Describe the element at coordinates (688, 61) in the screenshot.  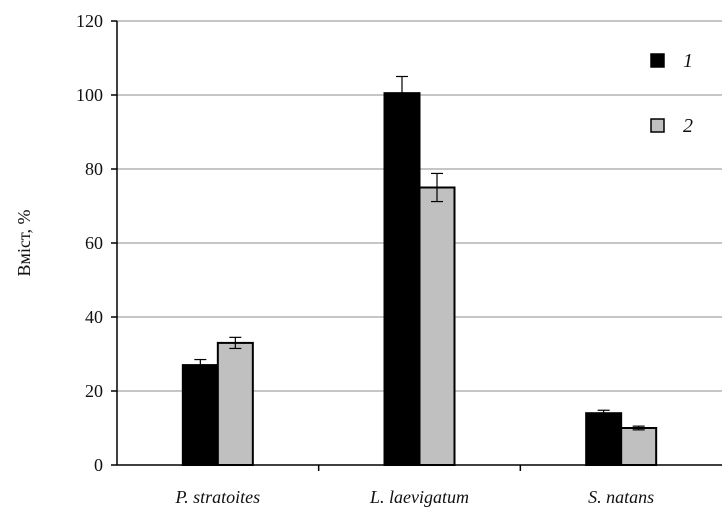
I see `legend-label-1: 1` at that location.